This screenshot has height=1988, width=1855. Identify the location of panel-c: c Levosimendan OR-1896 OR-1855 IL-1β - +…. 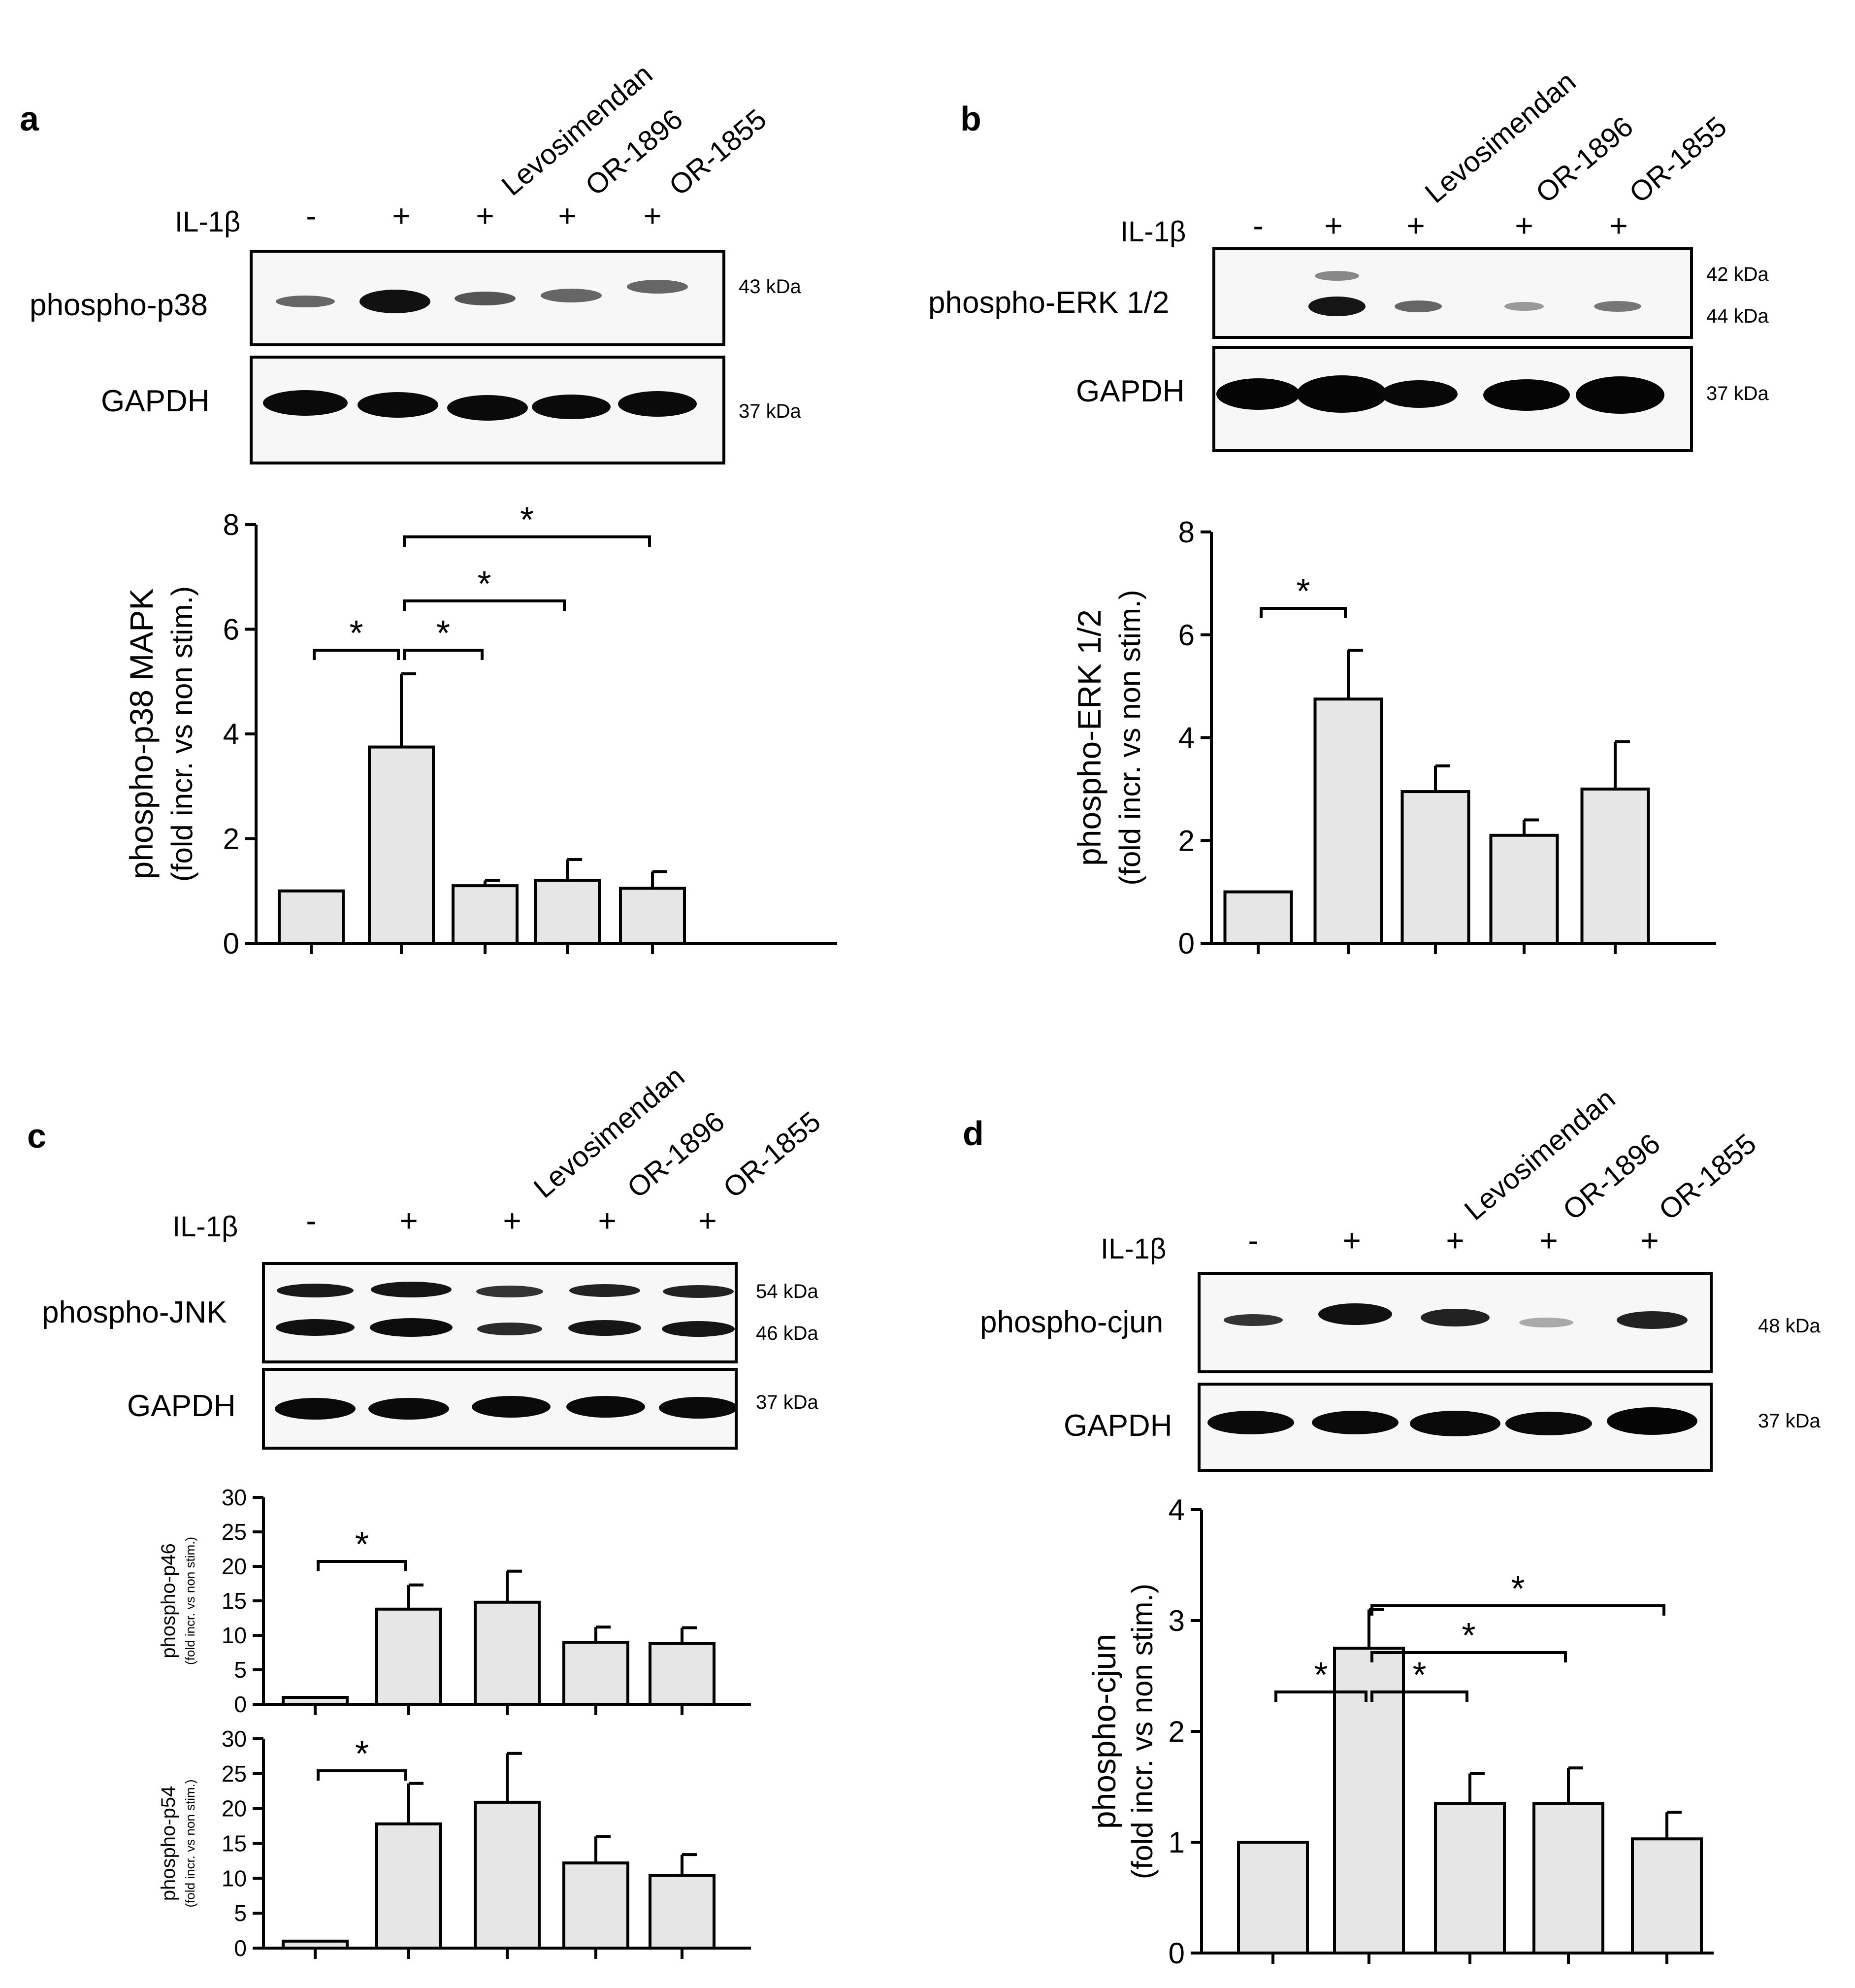
(427, 1255).